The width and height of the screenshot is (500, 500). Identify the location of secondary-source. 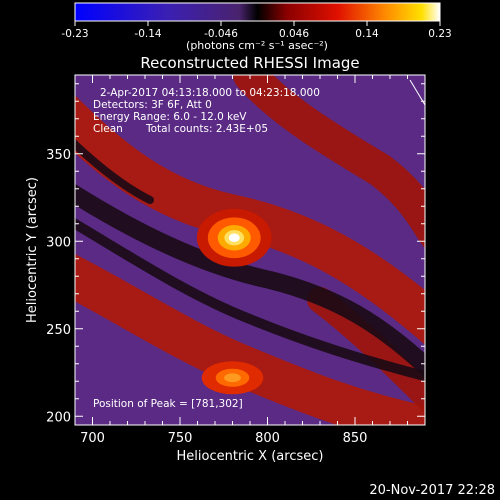
(232, 378).